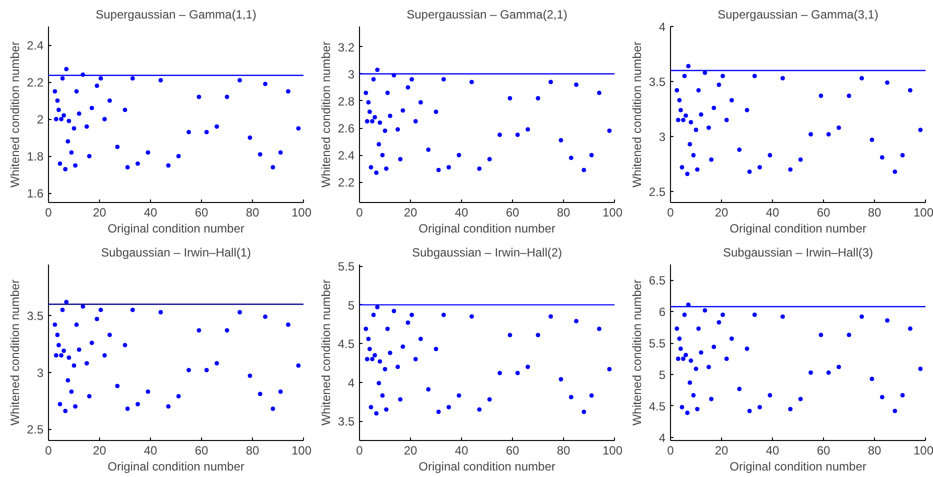 The width and height of the screenshot is (933, 477). Describe the element at coordinates (35, 157) in the screenshot. I see `y-tick-label: 1.8` at that location.